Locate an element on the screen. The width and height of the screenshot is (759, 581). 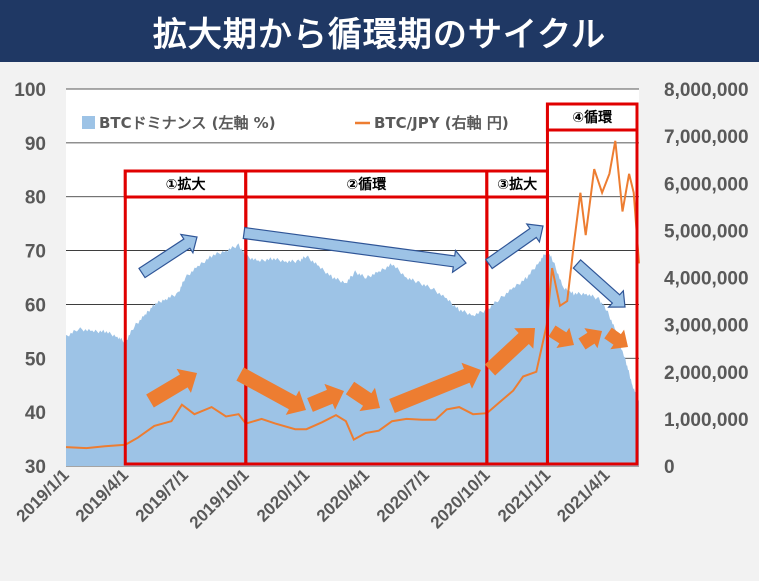
right-tick-label: 7,000,000 is located at coordinates (706, 137).